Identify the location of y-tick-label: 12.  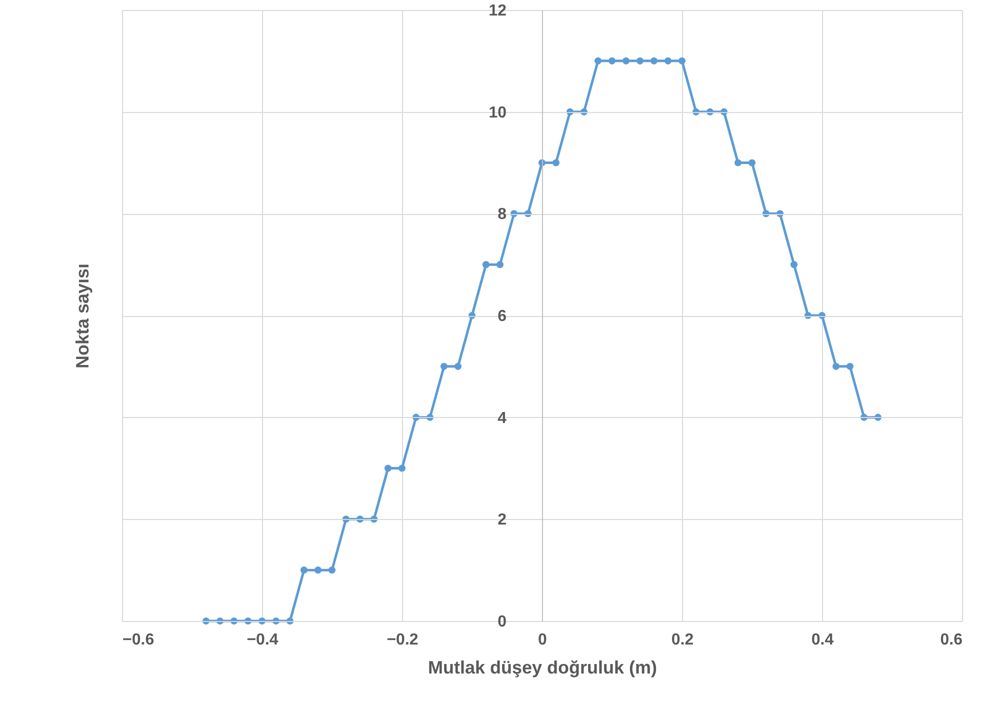
(497, 11).